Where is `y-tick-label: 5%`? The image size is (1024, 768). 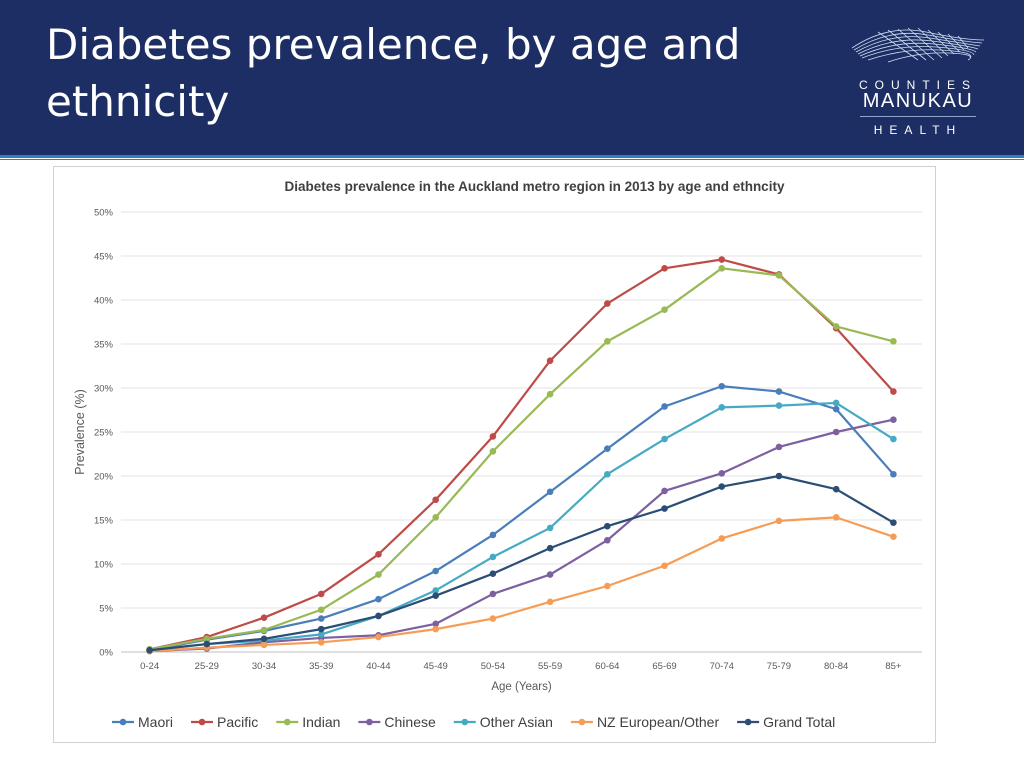 y-tick-label: 5% is located at coordinates (106, 609).